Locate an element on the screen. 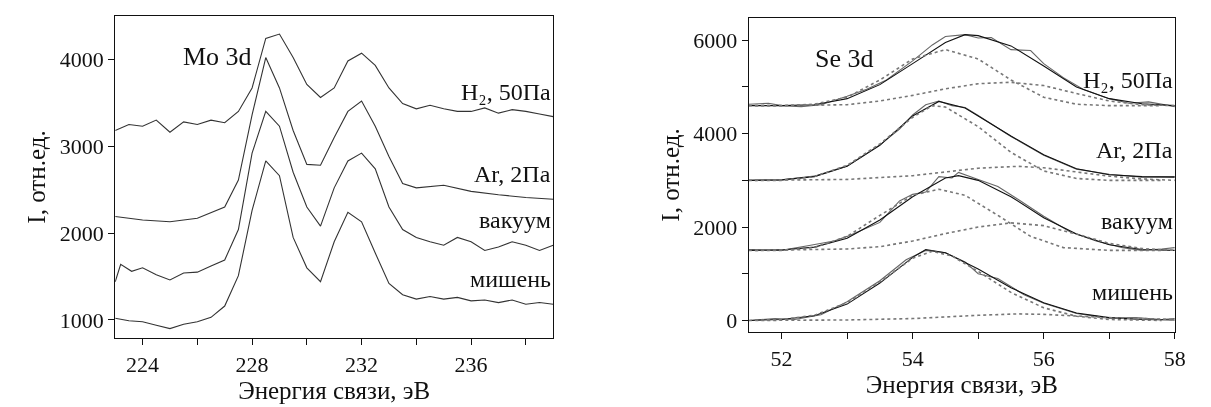 This screenshot has width=1211, height=407. x-tick-label: 232 is located at coordinates (362, 364).